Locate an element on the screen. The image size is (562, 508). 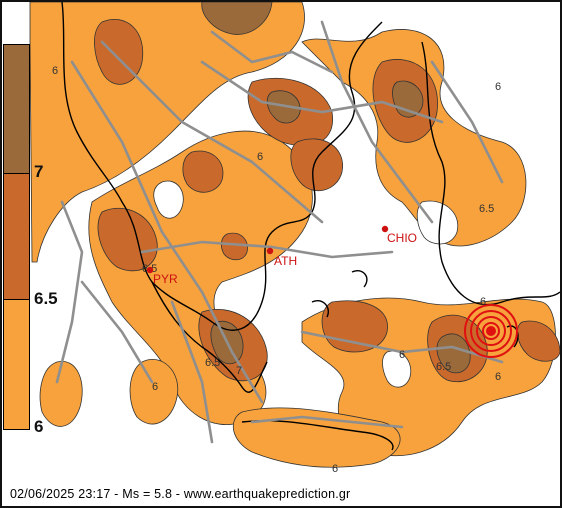
legend-label-7: 7 is located at coordinates (39, 171).